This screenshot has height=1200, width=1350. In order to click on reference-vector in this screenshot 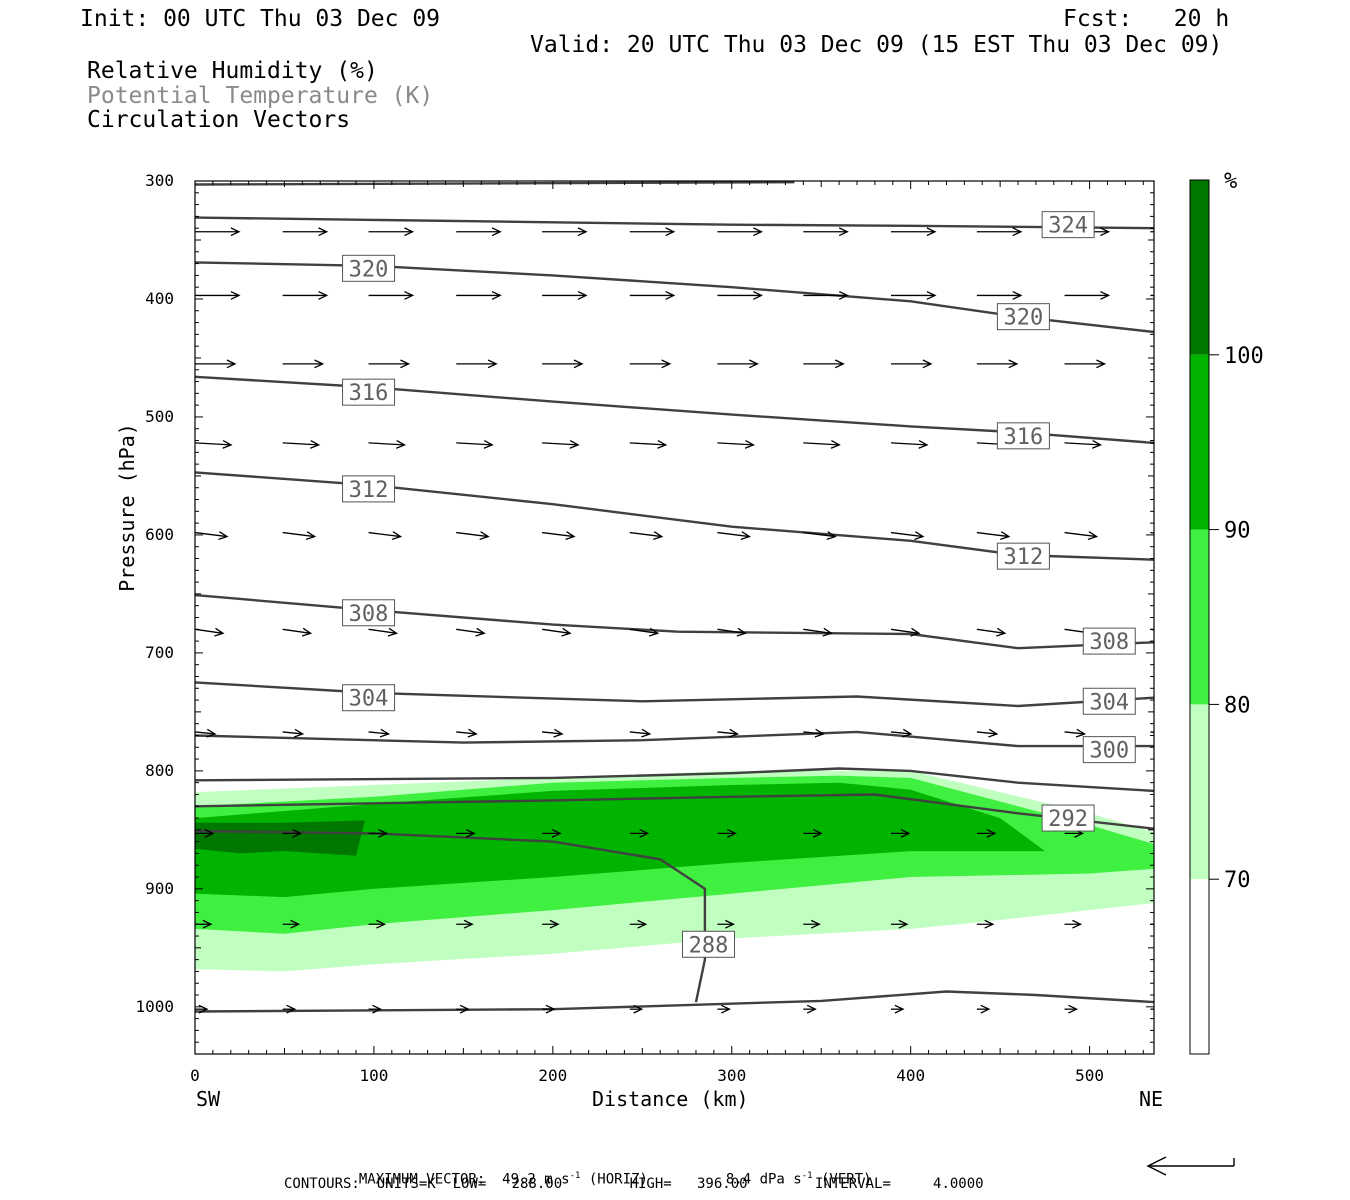, I will do `click(1190, 1166)`.